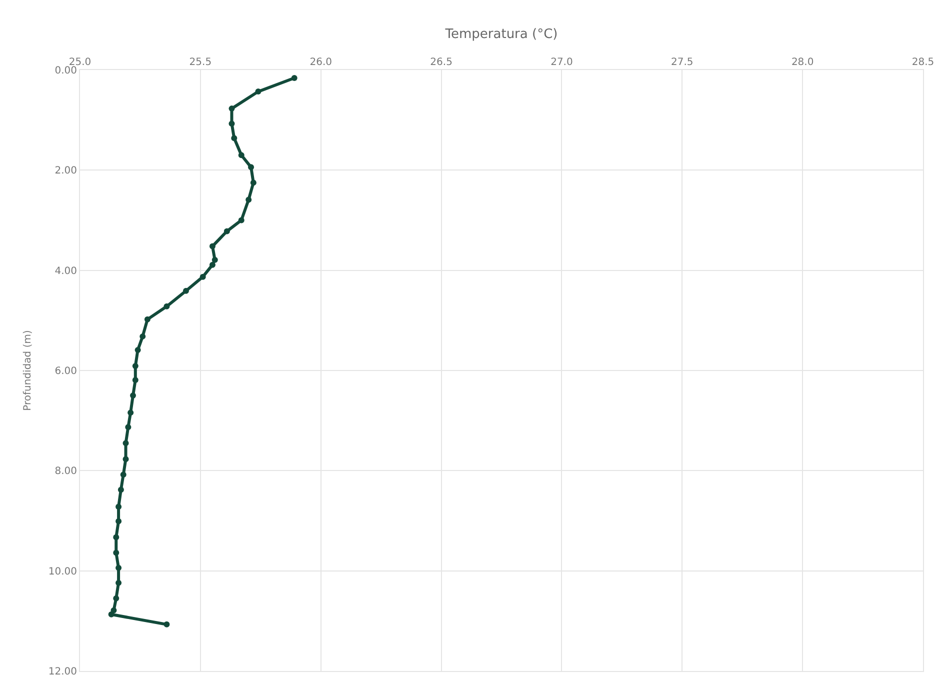 This screenshot has height=691, width=948. Describe the element at coordinates (65, 171) in the screenshot. I see `y-tick-label: 2.00` at that location.